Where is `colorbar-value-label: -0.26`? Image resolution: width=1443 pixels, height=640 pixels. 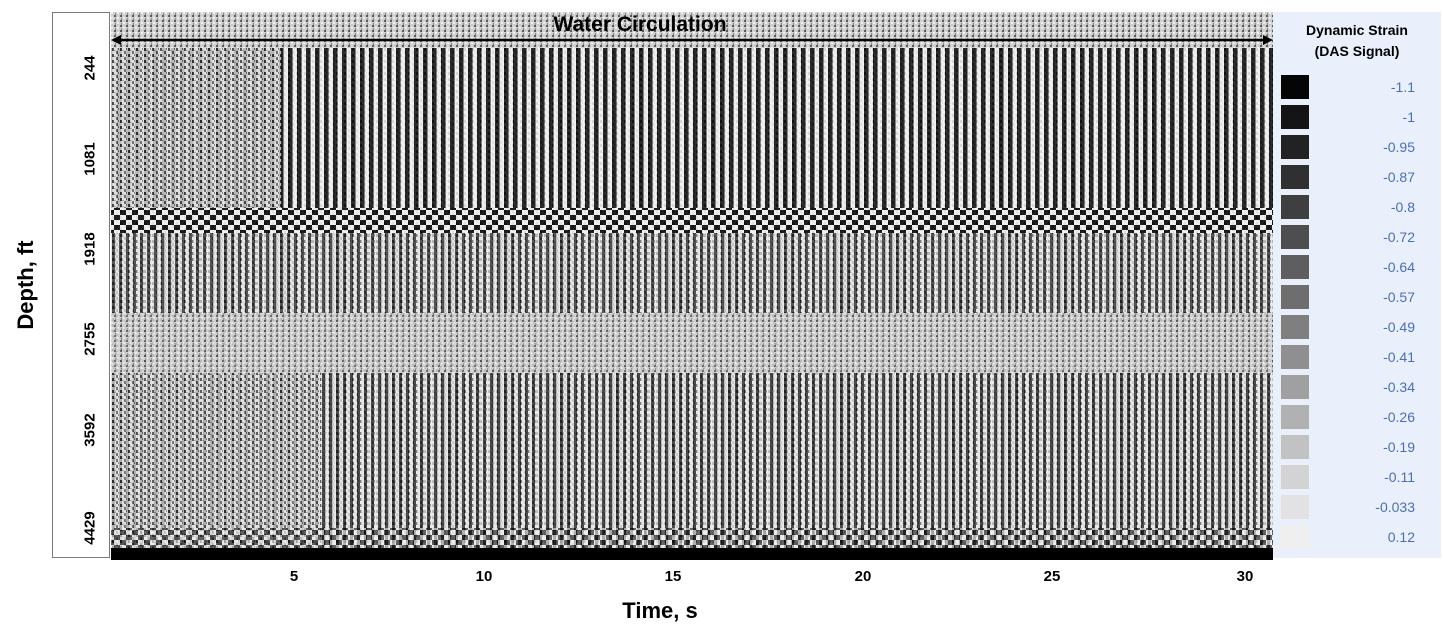 colorbar-value-label: -0.26 is located at coordinates (1399, 417).